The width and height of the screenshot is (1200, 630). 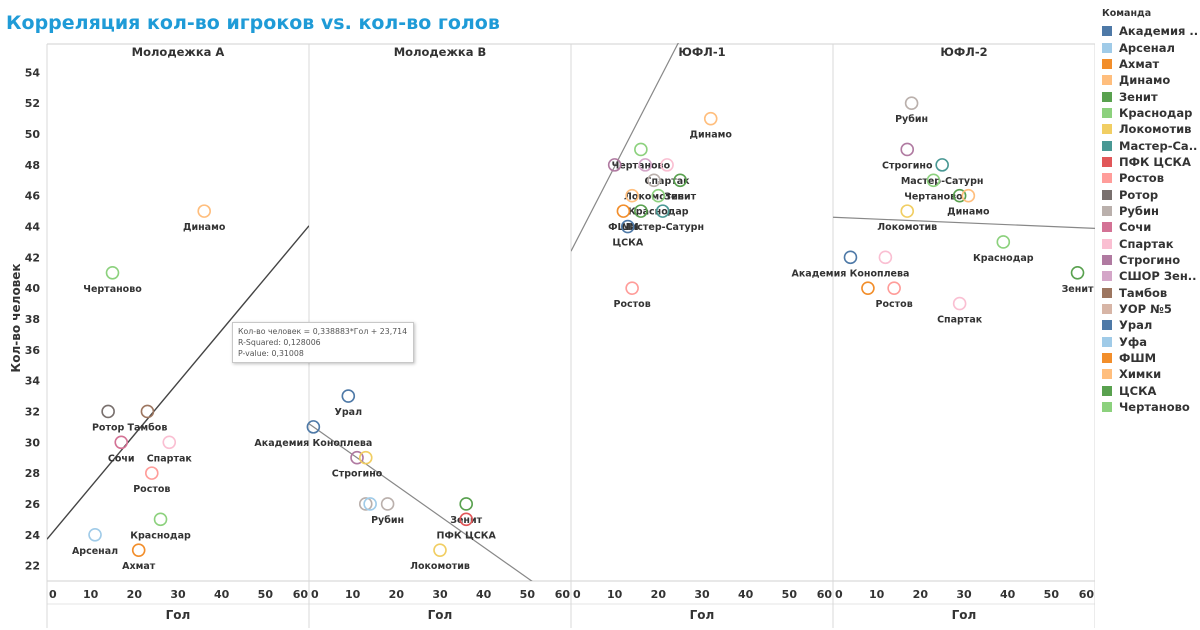 I want to click on legend-item: Урал, so click(x=1148, y=325).